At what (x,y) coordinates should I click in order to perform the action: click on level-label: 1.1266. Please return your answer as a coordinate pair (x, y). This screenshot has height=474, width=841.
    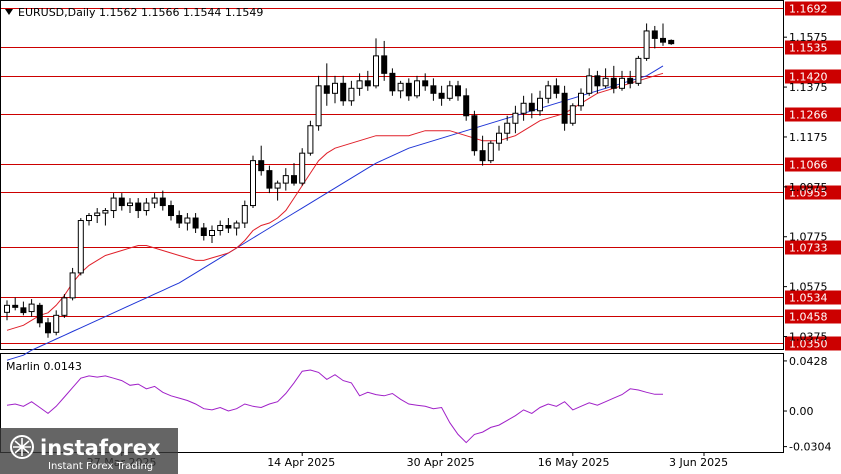
    Looking at the image, I should click on (808, 115).